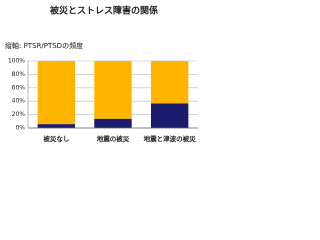 The height and width of the screenshot is (240, 320). What do you see at coordinates (44, 45) in the screenshot?
I see `chart-subtitle: 縦軸: PTSR/PTSDの頻度` at bounding box center [44, 45].